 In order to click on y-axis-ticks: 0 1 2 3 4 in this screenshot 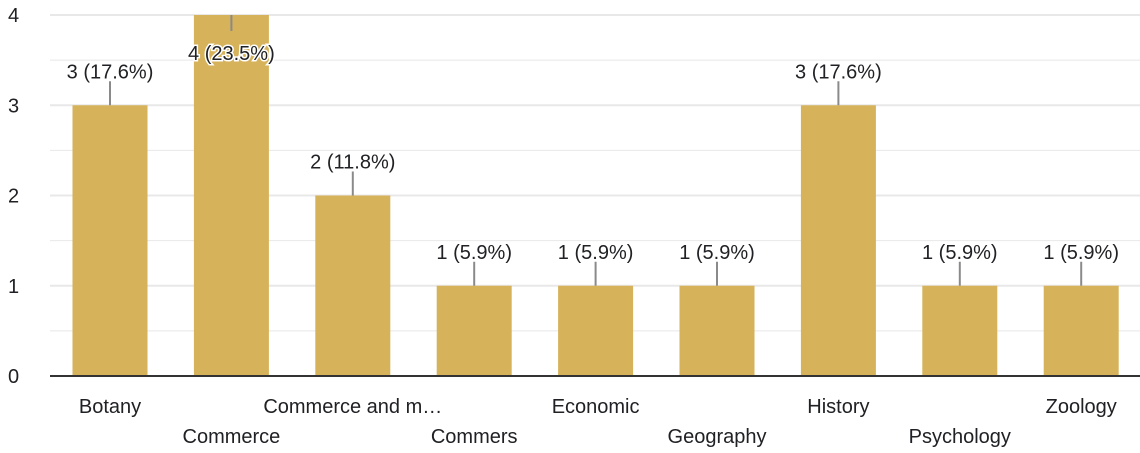, I will do `click(13, 196)`.